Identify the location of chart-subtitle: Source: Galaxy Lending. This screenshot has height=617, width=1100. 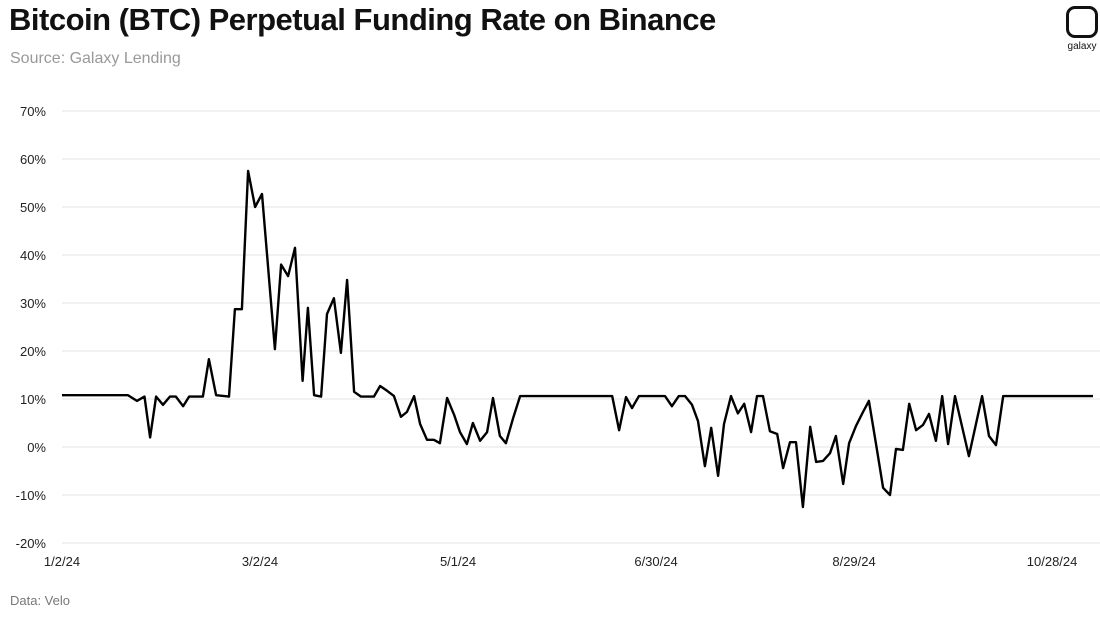
(95, 58).